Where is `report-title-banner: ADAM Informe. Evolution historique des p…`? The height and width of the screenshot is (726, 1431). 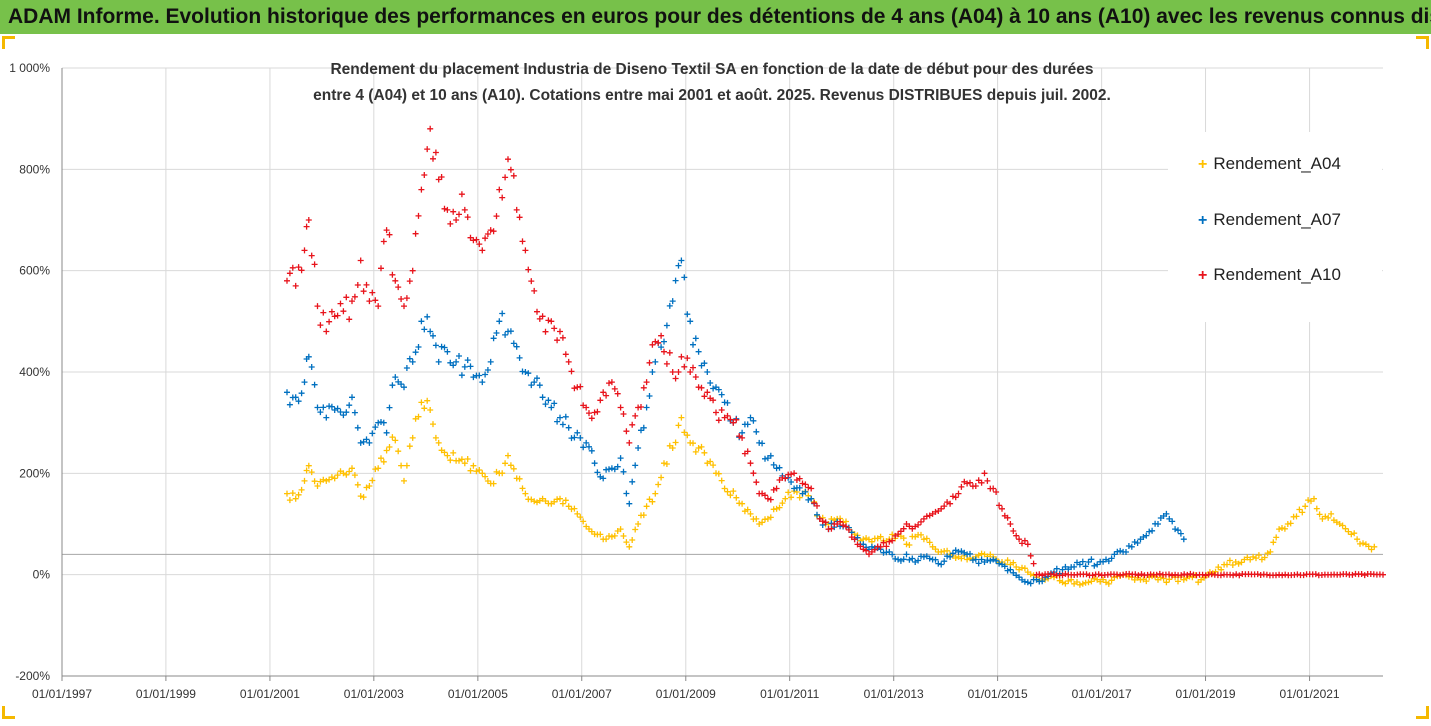 report-title-banner: ADAM Informe. Evolution historique des p… is located at coordinates (715, 17).